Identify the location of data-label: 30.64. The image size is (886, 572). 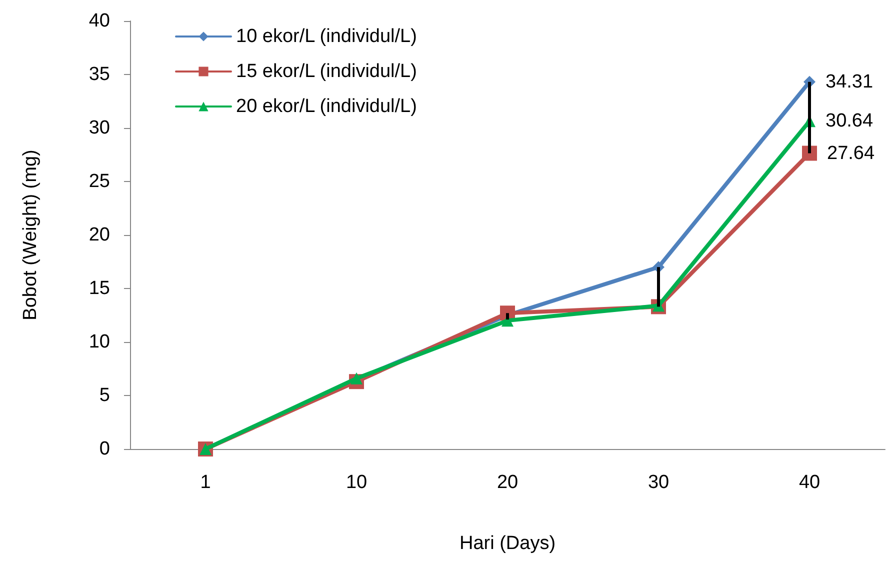
(850, 121).